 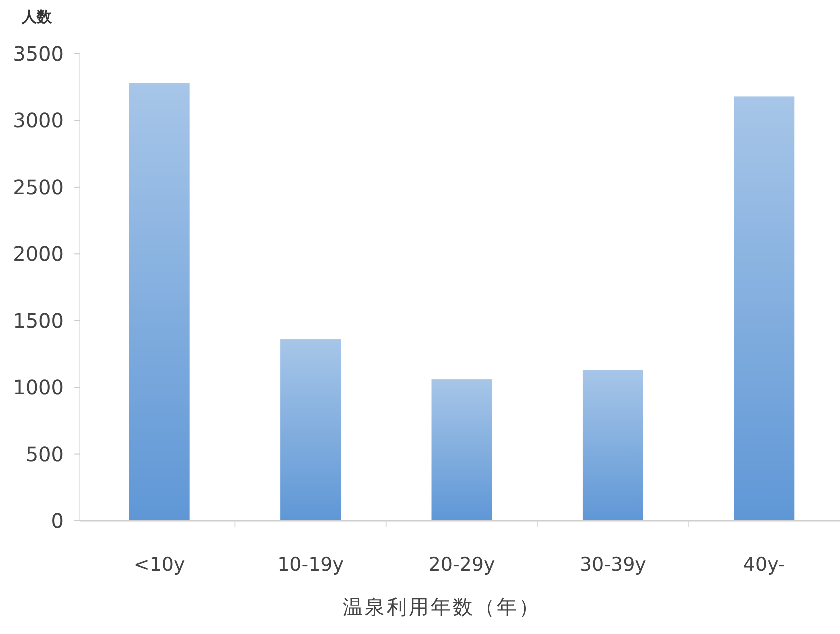 I want to click on y-tick-label: 2500, so click(x=38, y=187).